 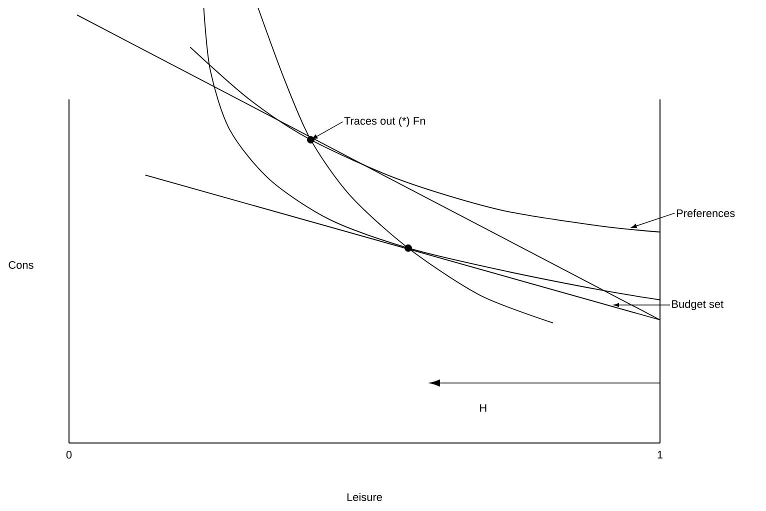 I want to click on annotation: Preferences, so click(x=705, y=213).